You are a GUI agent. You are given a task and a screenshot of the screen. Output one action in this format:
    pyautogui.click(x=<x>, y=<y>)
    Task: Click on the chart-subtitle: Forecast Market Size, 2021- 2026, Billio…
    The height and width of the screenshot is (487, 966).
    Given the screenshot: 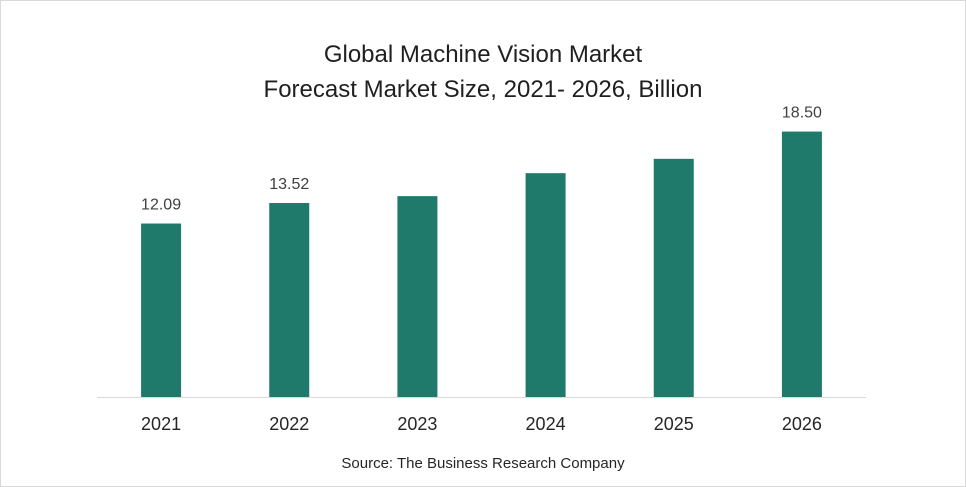 What is the action you would take?
    pyautogui.click(x=483, y=89)
    